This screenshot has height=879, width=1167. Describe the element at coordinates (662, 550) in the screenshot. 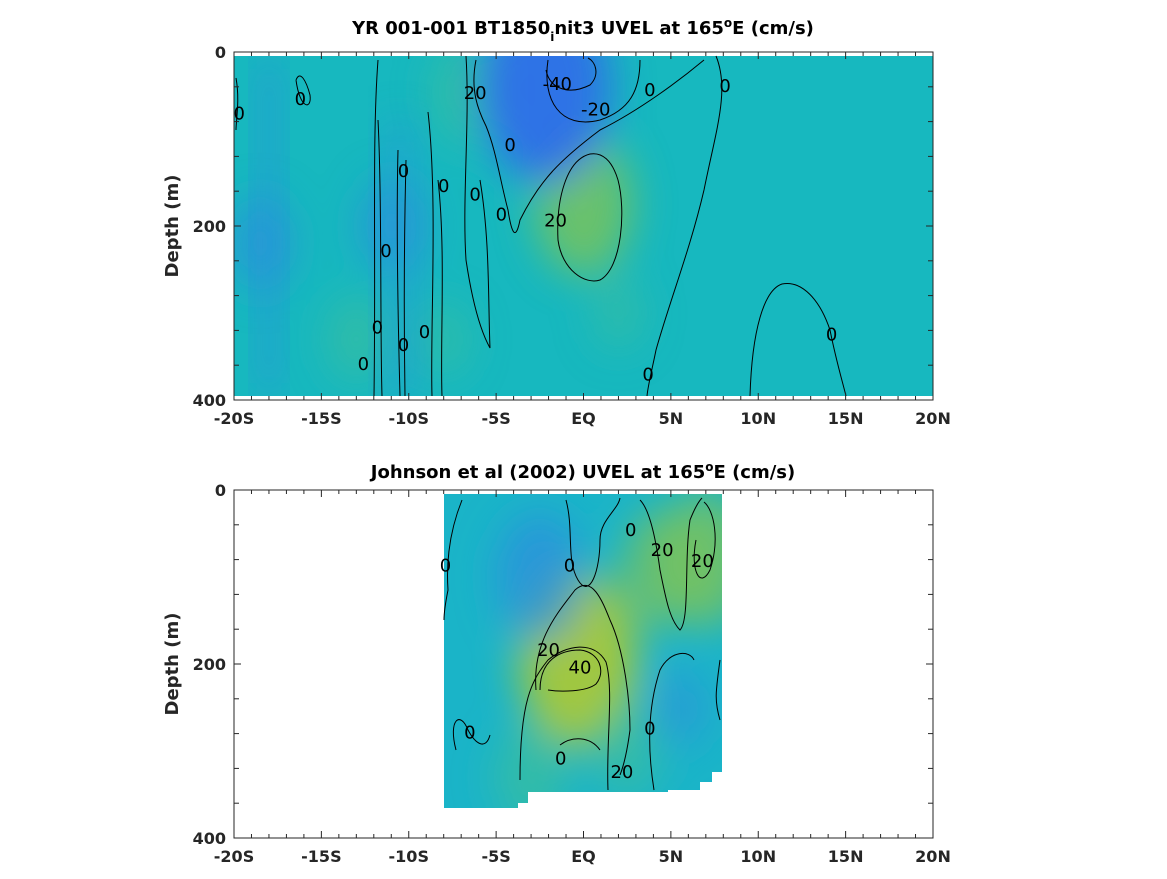

I see `obs-contour-label-3: 20` at that location.